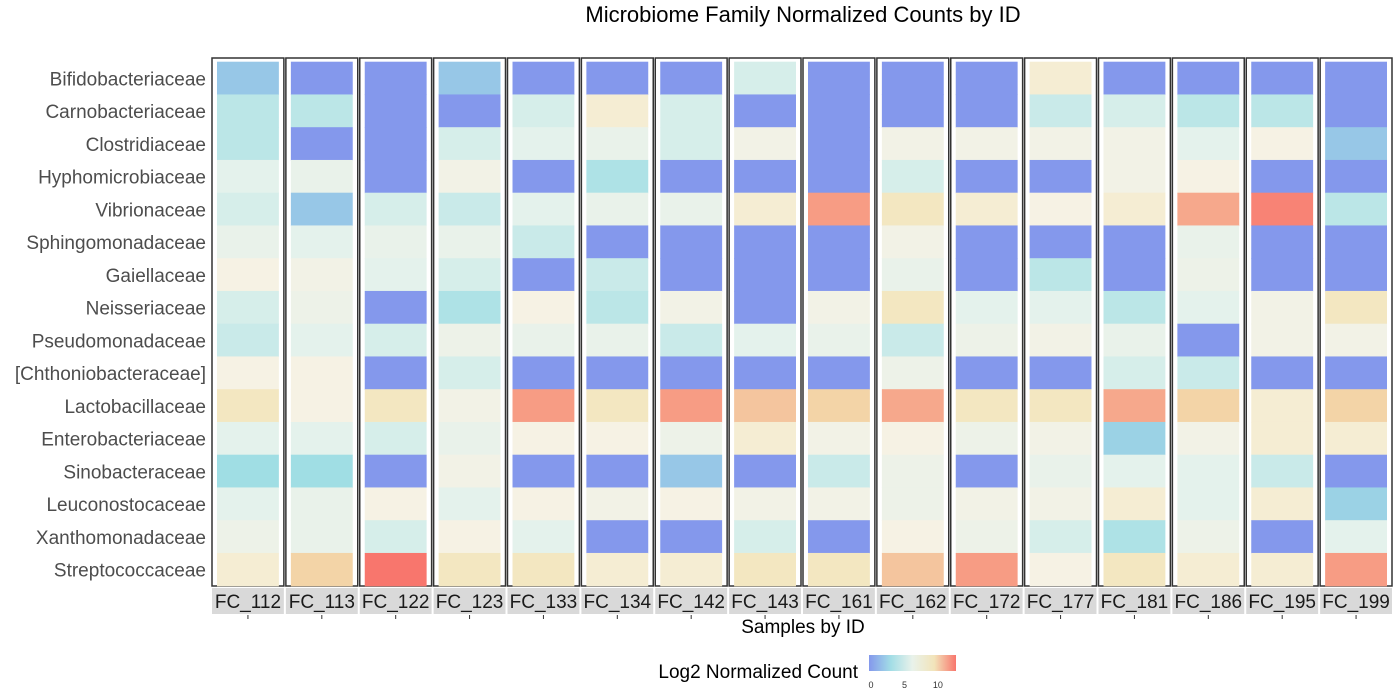 The height and width of the screenshot is (700, 1400). I want to click on sample-label: FC_181, so click(1135, 602).